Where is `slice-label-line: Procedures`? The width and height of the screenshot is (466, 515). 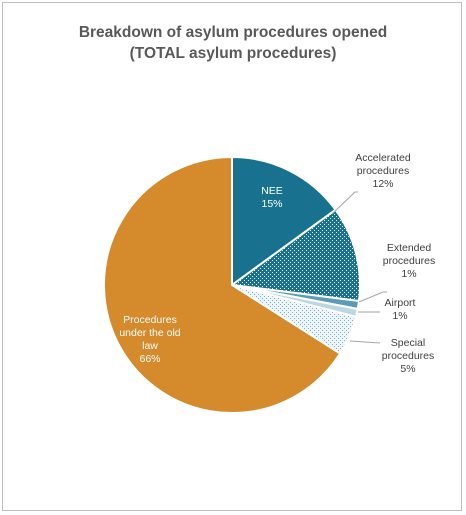
slice-label-line: Procedures is located at coordinates (150, 320).